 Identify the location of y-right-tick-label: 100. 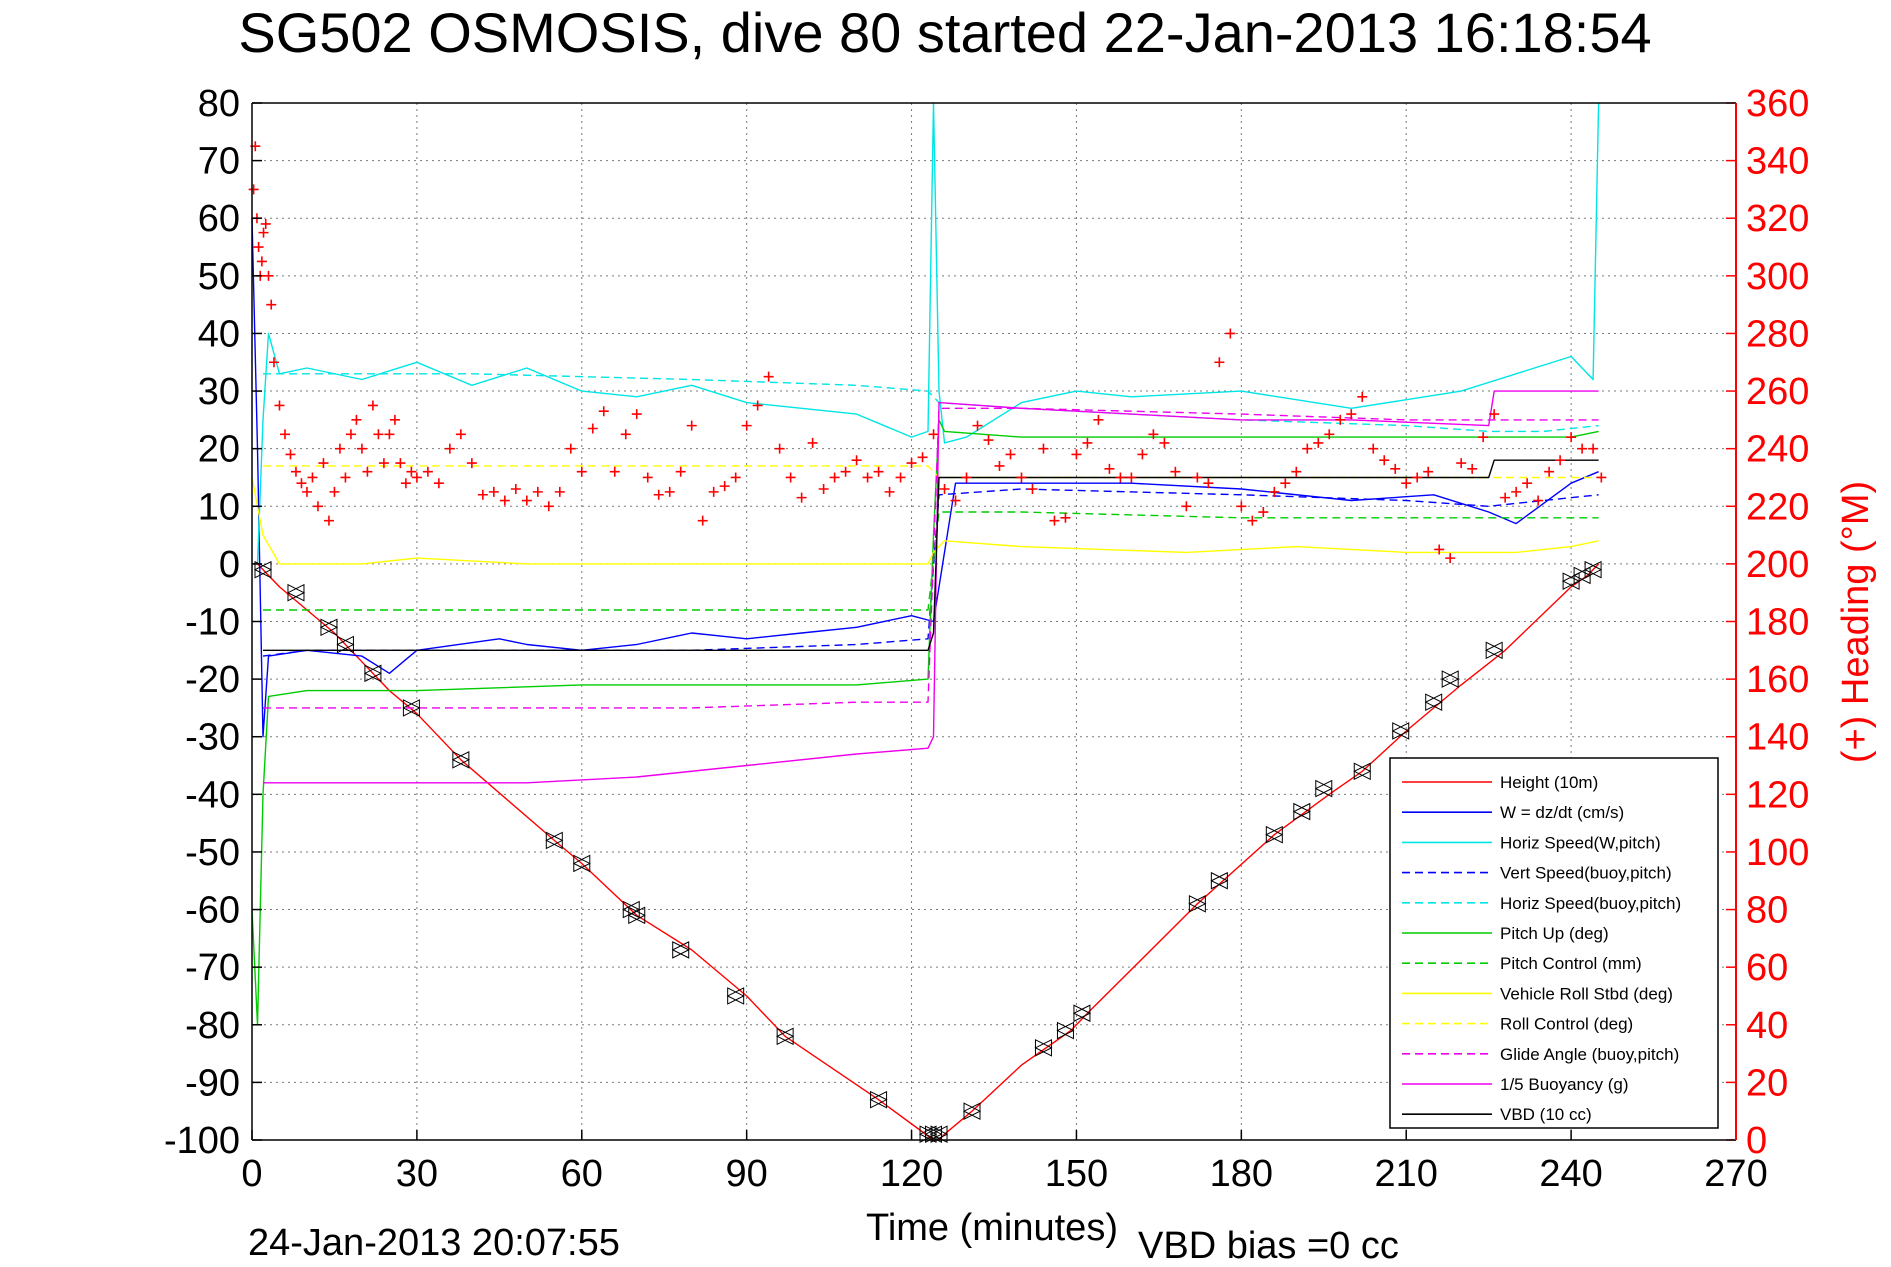
(1777, 853).